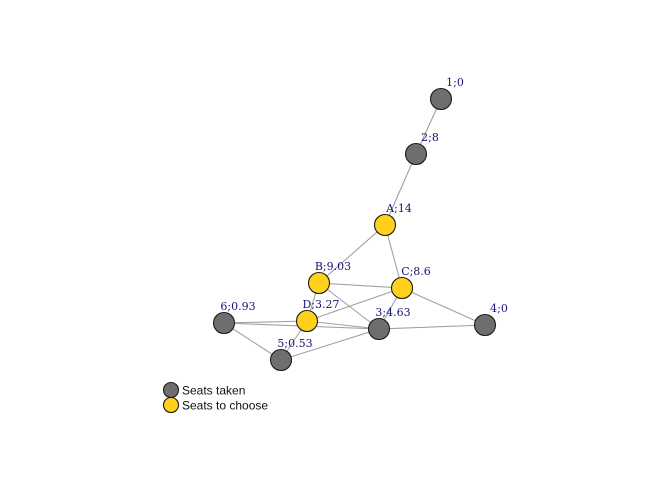 This screenshot has width=672, height=480. I want to click on node-label-2: 2;8, so click(430, 137).